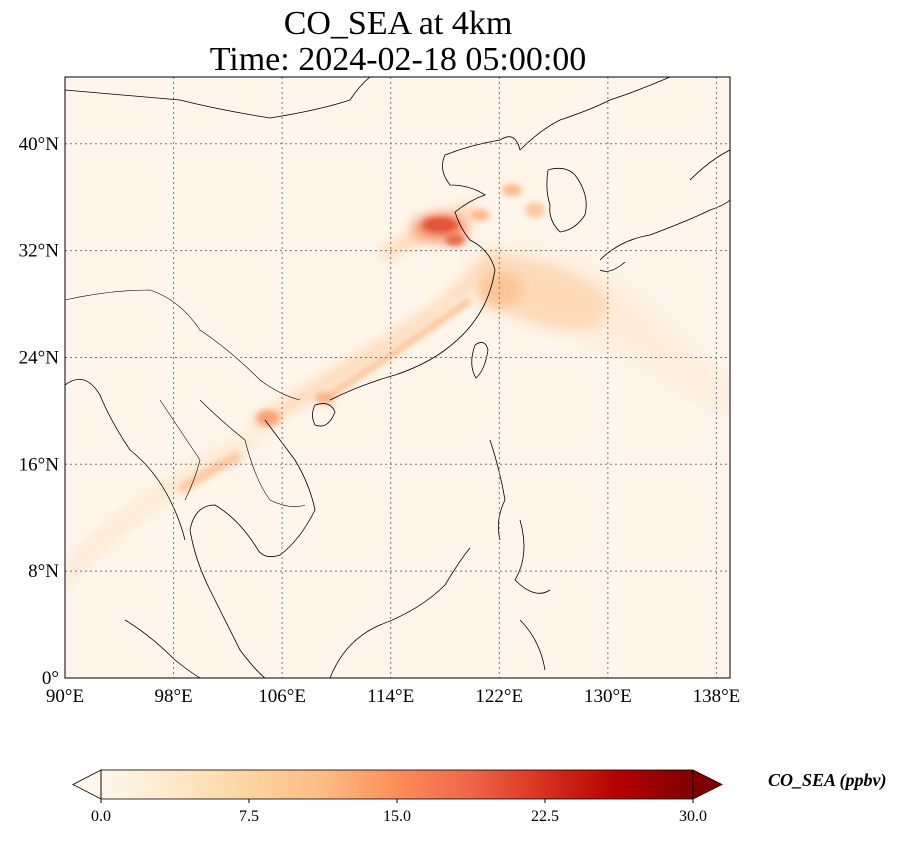 The width and height of the screenshot is (916, 841). Describe the element at coordinates (608, 696) in the screenshot. I see `lon-tick-label: 130°E` at that location.